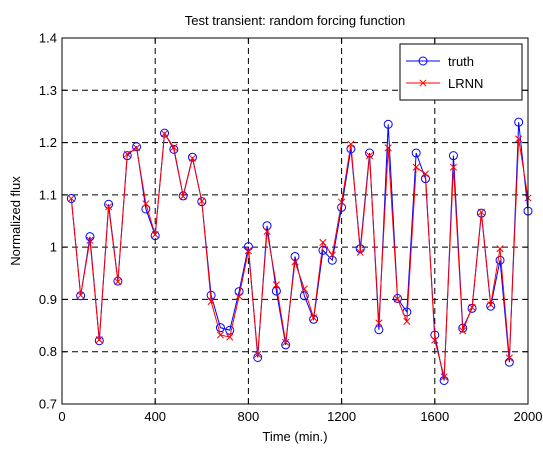  Describe the element at coordinates (53, 247) in the screenshot. I see `y-tick-label: 1` at that location.